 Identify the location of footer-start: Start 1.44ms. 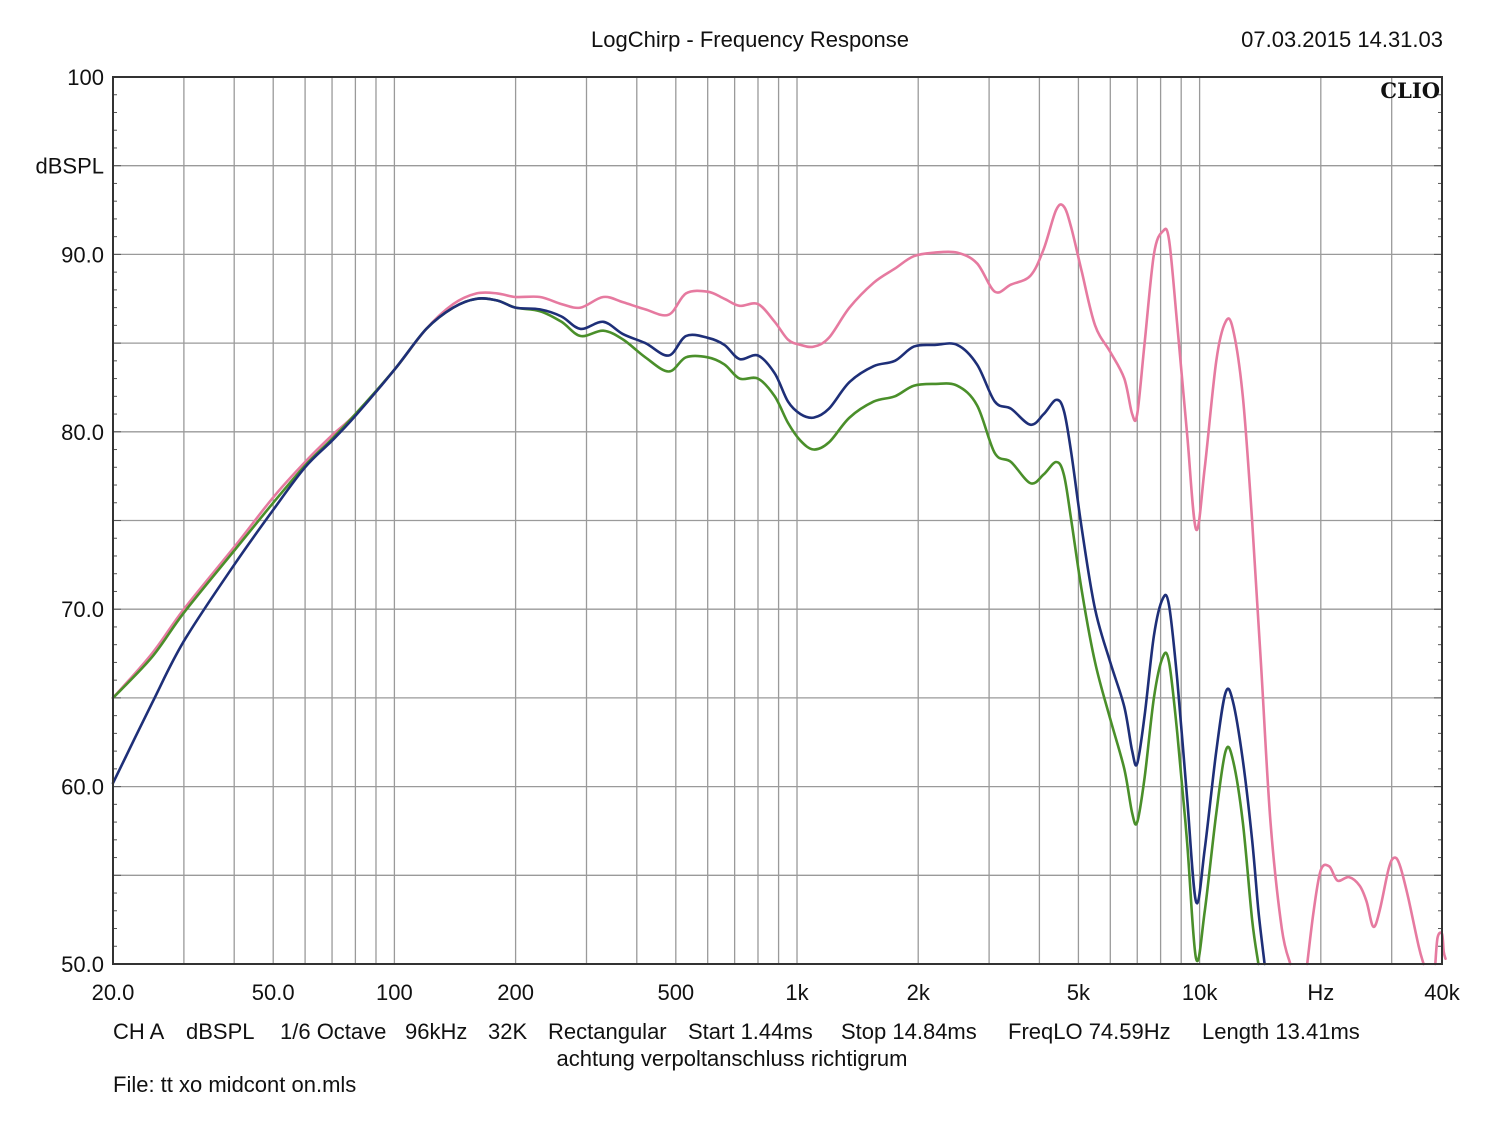
(750, 1031).